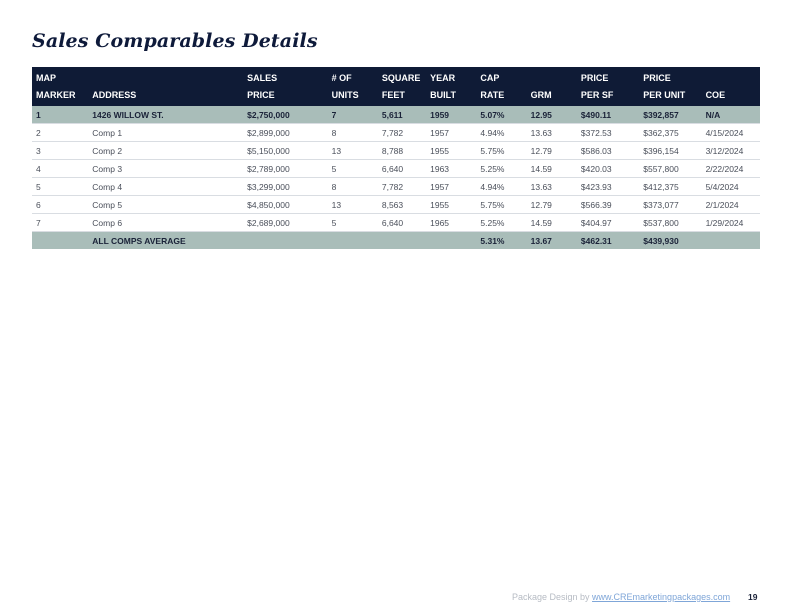 The width and height of the screenshot is (792, 612). Describe the element at coordinates (285, 186) in the screenshot. I see `cell-sales-price: $3,299,000` at that location.